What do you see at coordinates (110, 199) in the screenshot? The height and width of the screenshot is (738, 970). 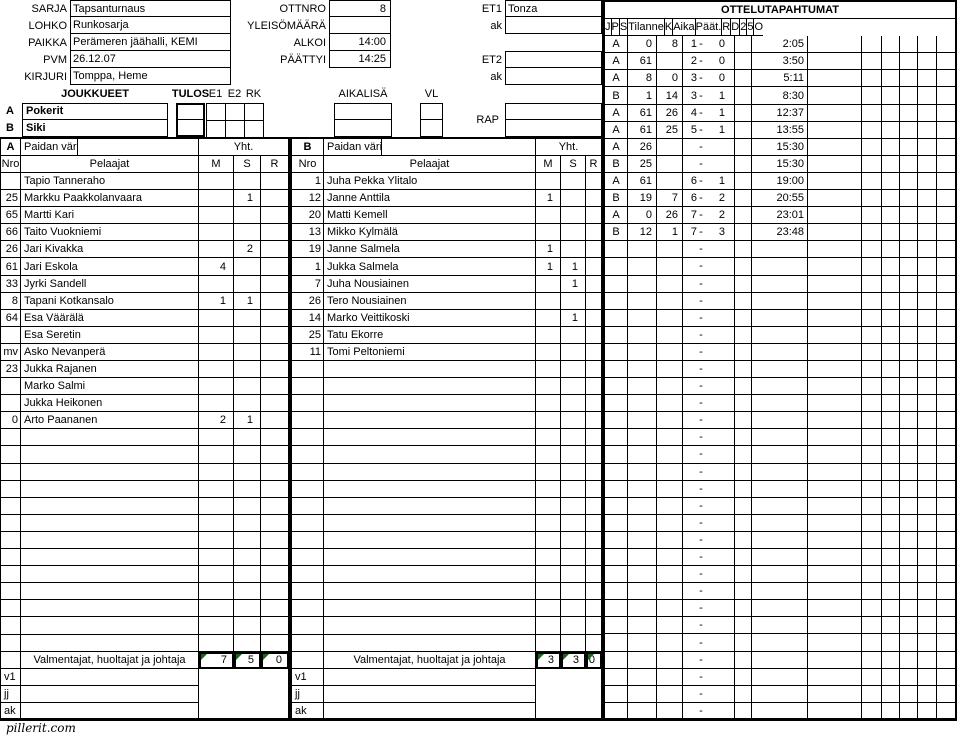 I see `player-name-cell: Markku Paakkolanvaara` at bounding box center [110, 199].